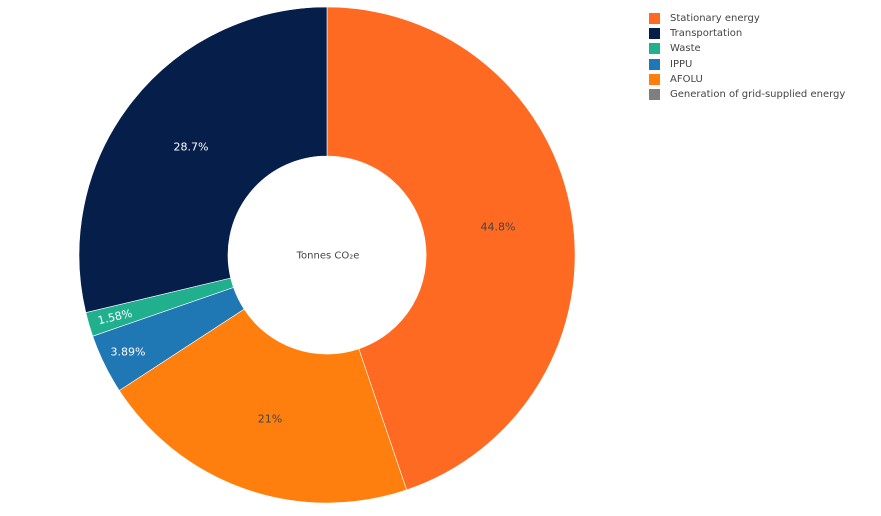  What do you see at coordinates (685, 49) in the screenshot?
I see `legend-label: Waste` at bounding box center [685, 49].